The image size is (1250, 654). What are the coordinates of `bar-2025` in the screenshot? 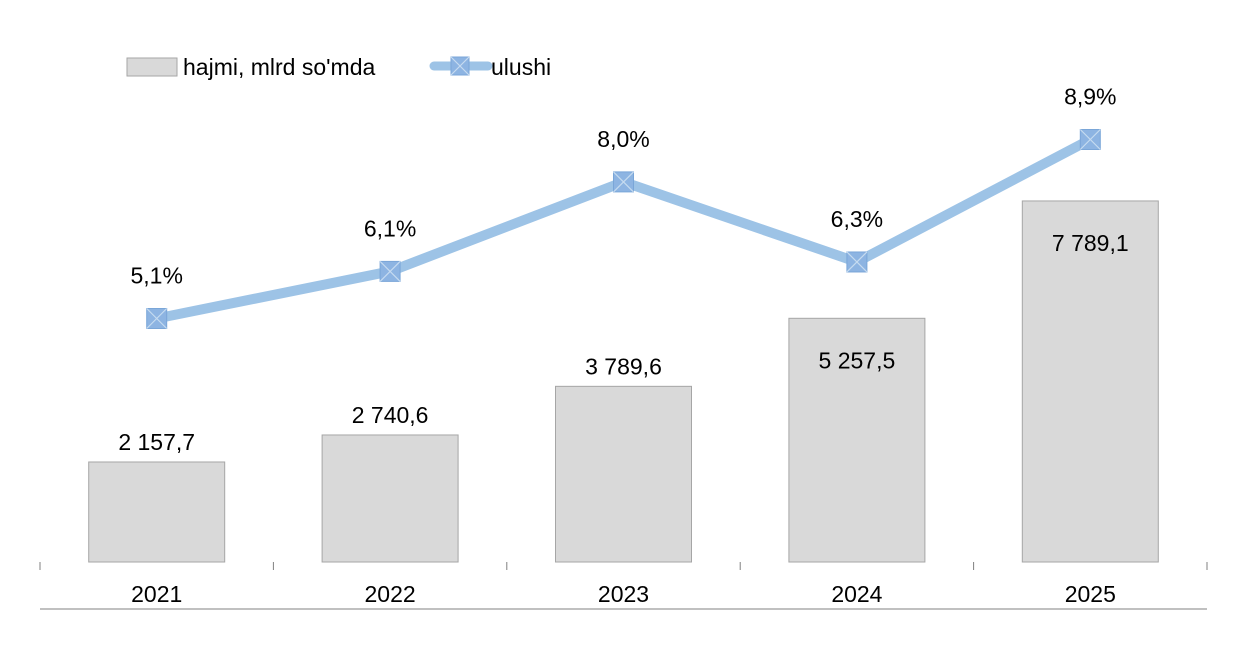 It's located at (1090, 381).